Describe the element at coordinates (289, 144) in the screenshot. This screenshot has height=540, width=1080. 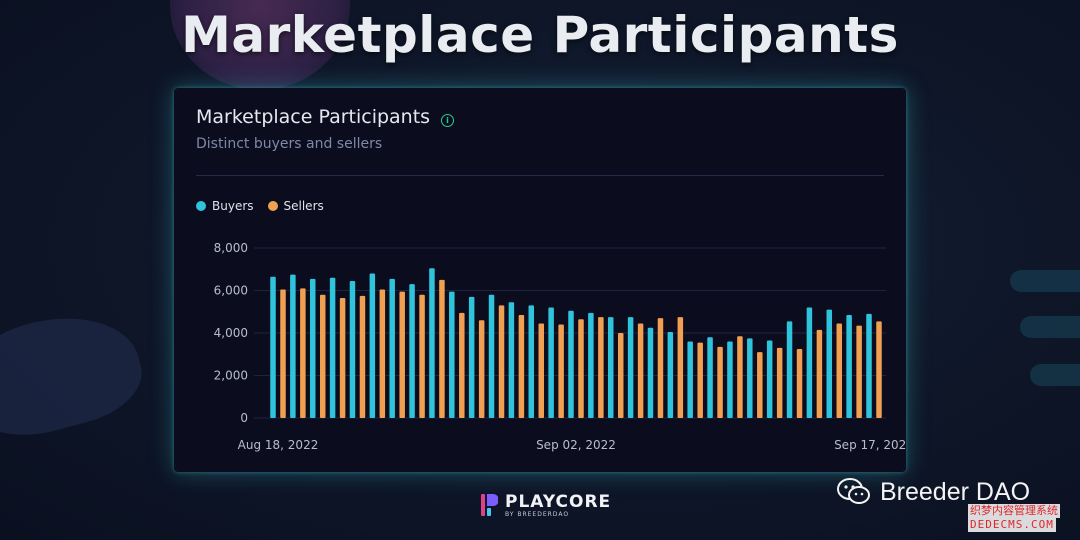
I see `panel-subtitle: Distinct buyers and sellers` at that location.